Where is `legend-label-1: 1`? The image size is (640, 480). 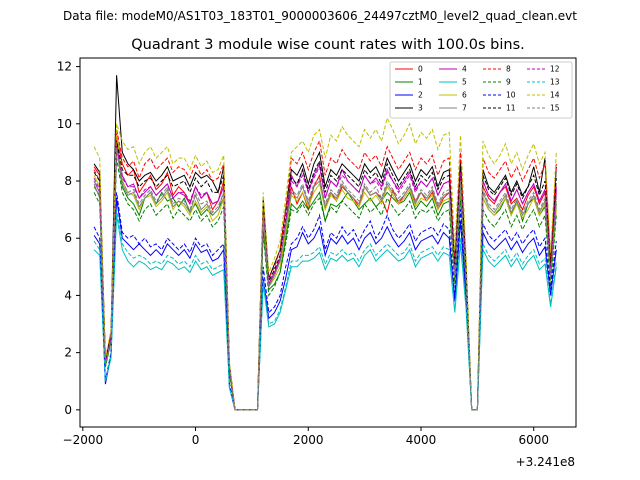 legend-label-1: 1 is located at coordinates (420, 82).